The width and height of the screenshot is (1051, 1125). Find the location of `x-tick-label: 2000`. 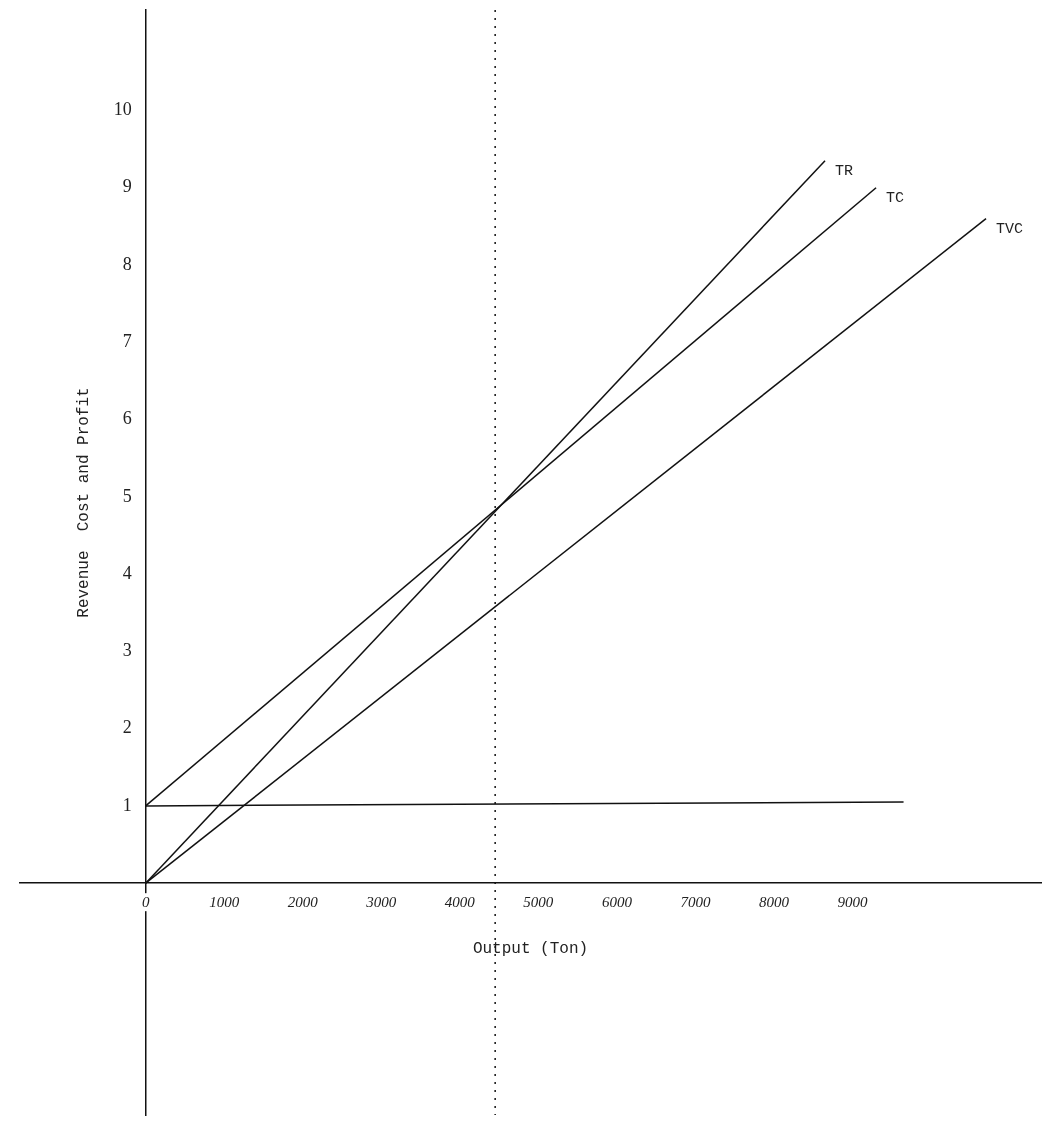

x-tick-label: 2000 is located at coordinates (303, 901).